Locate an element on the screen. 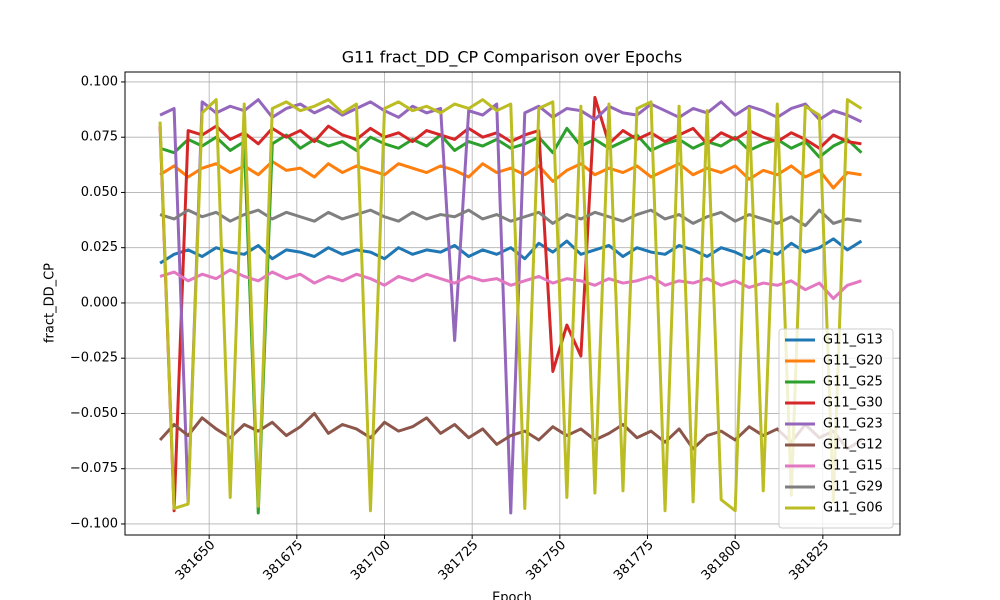  x-tick-label: 381800 is located at coordinates (722, 561).